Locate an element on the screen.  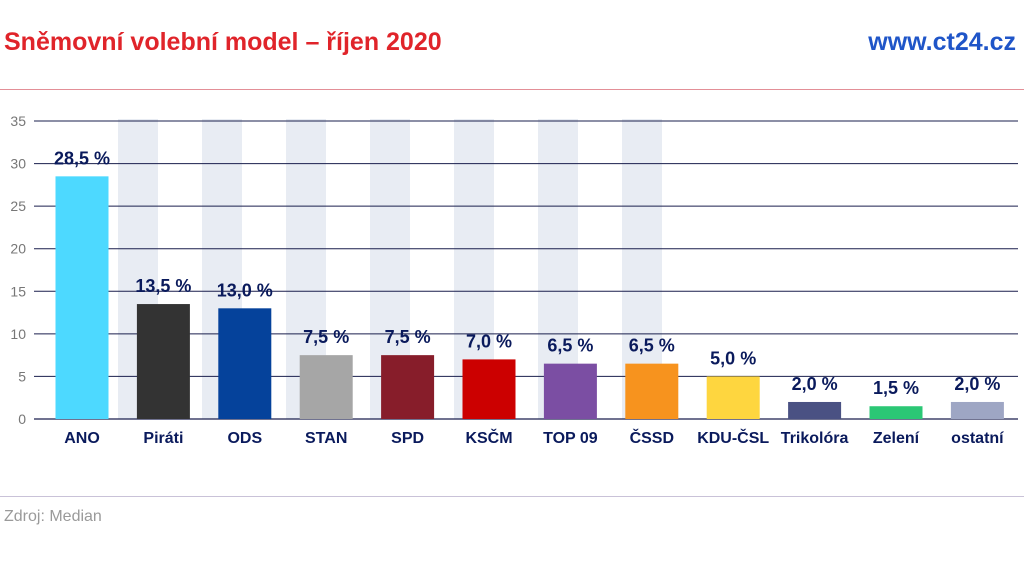
x-tick-label: KDU-ČSL is located at coordinates (733, 437).